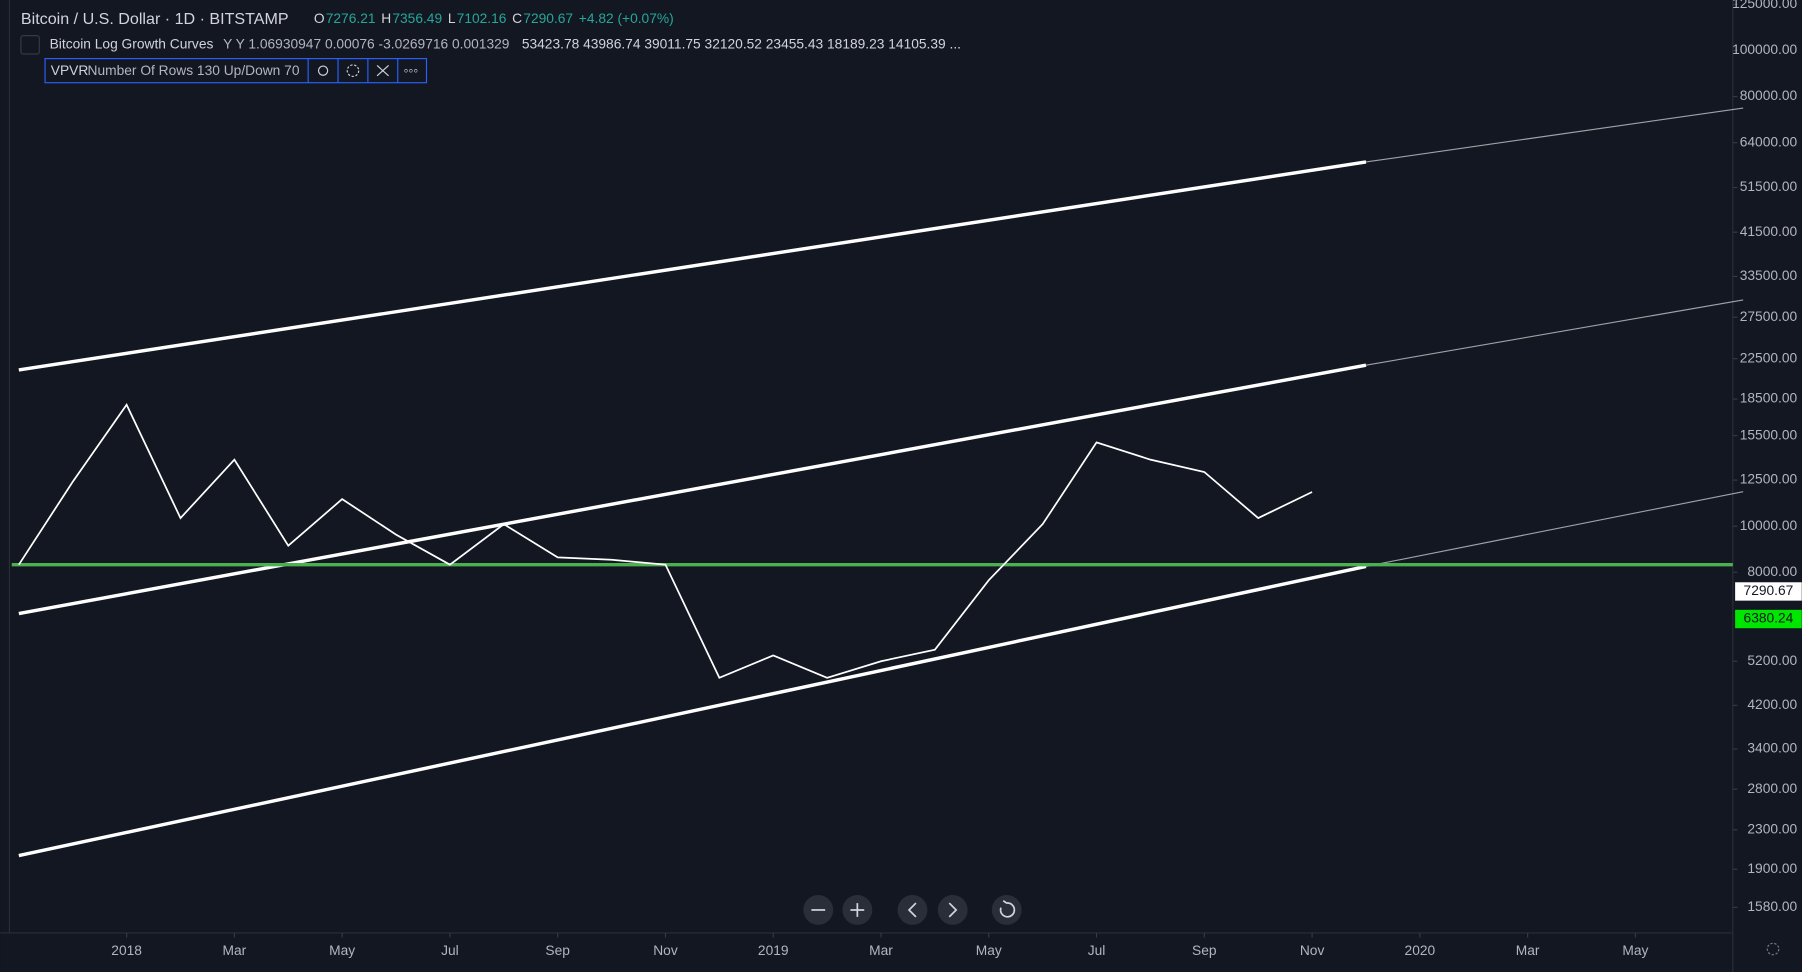 The image size is (1802, 972). What do you see at coordinates (323, 70) in the screenshot?
I see `eye-icon` at bounding box center [323, 70].